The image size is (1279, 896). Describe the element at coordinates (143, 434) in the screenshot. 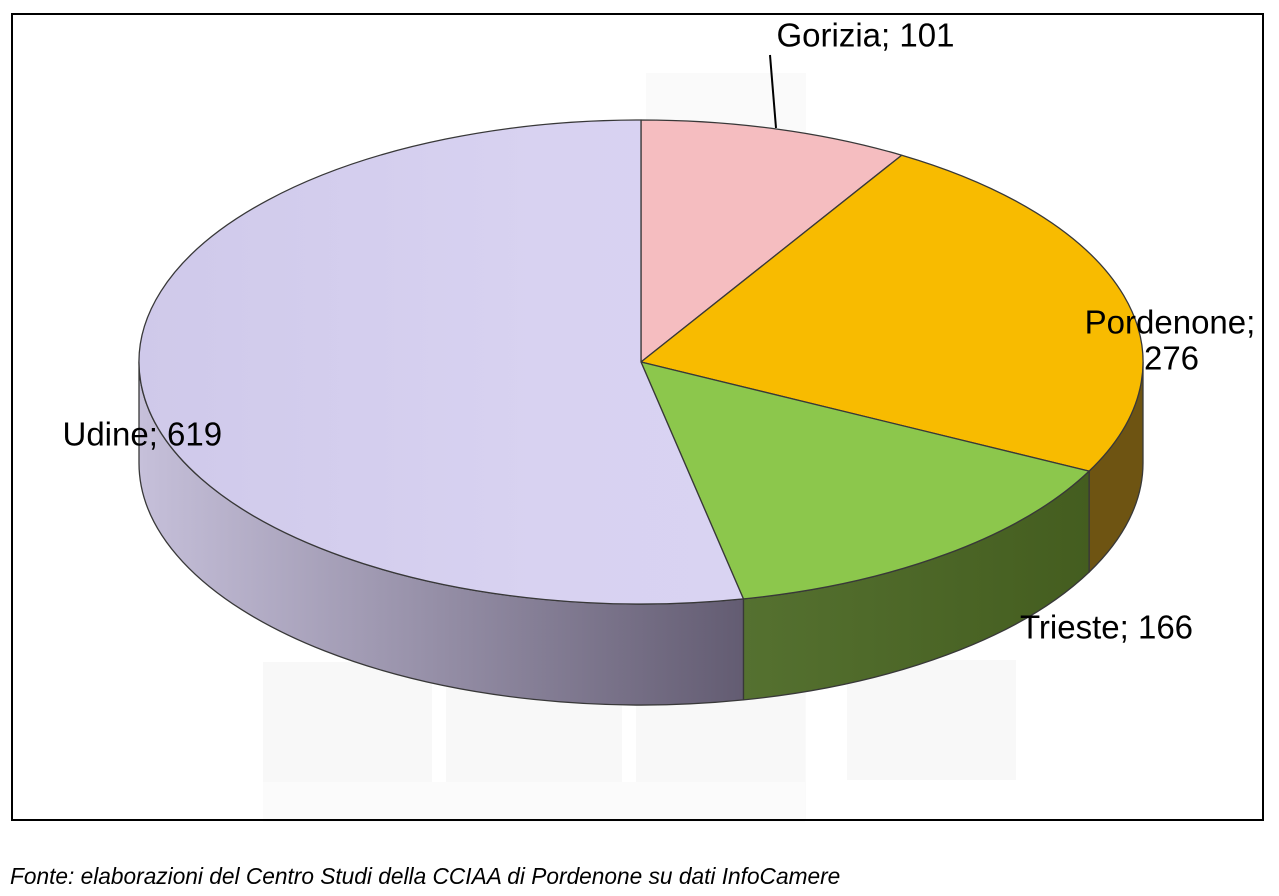

I see `svg-text: Udine; 619` at that location.